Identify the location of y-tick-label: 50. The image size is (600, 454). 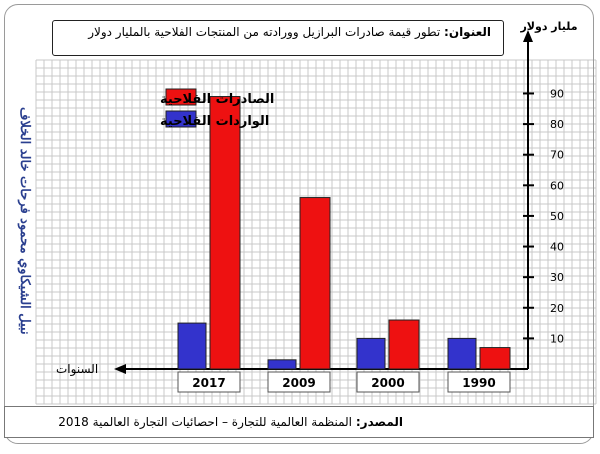
(557, 216).